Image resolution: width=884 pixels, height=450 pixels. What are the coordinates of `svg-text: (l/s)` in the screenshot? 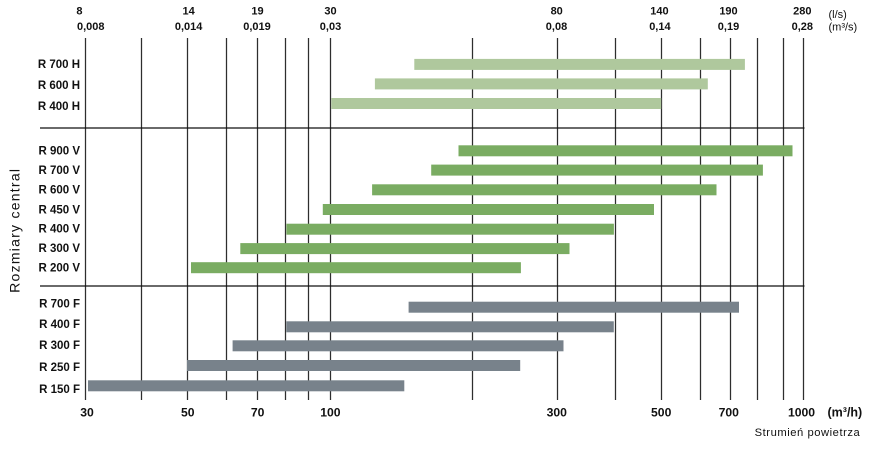 It's located at (838, 15).